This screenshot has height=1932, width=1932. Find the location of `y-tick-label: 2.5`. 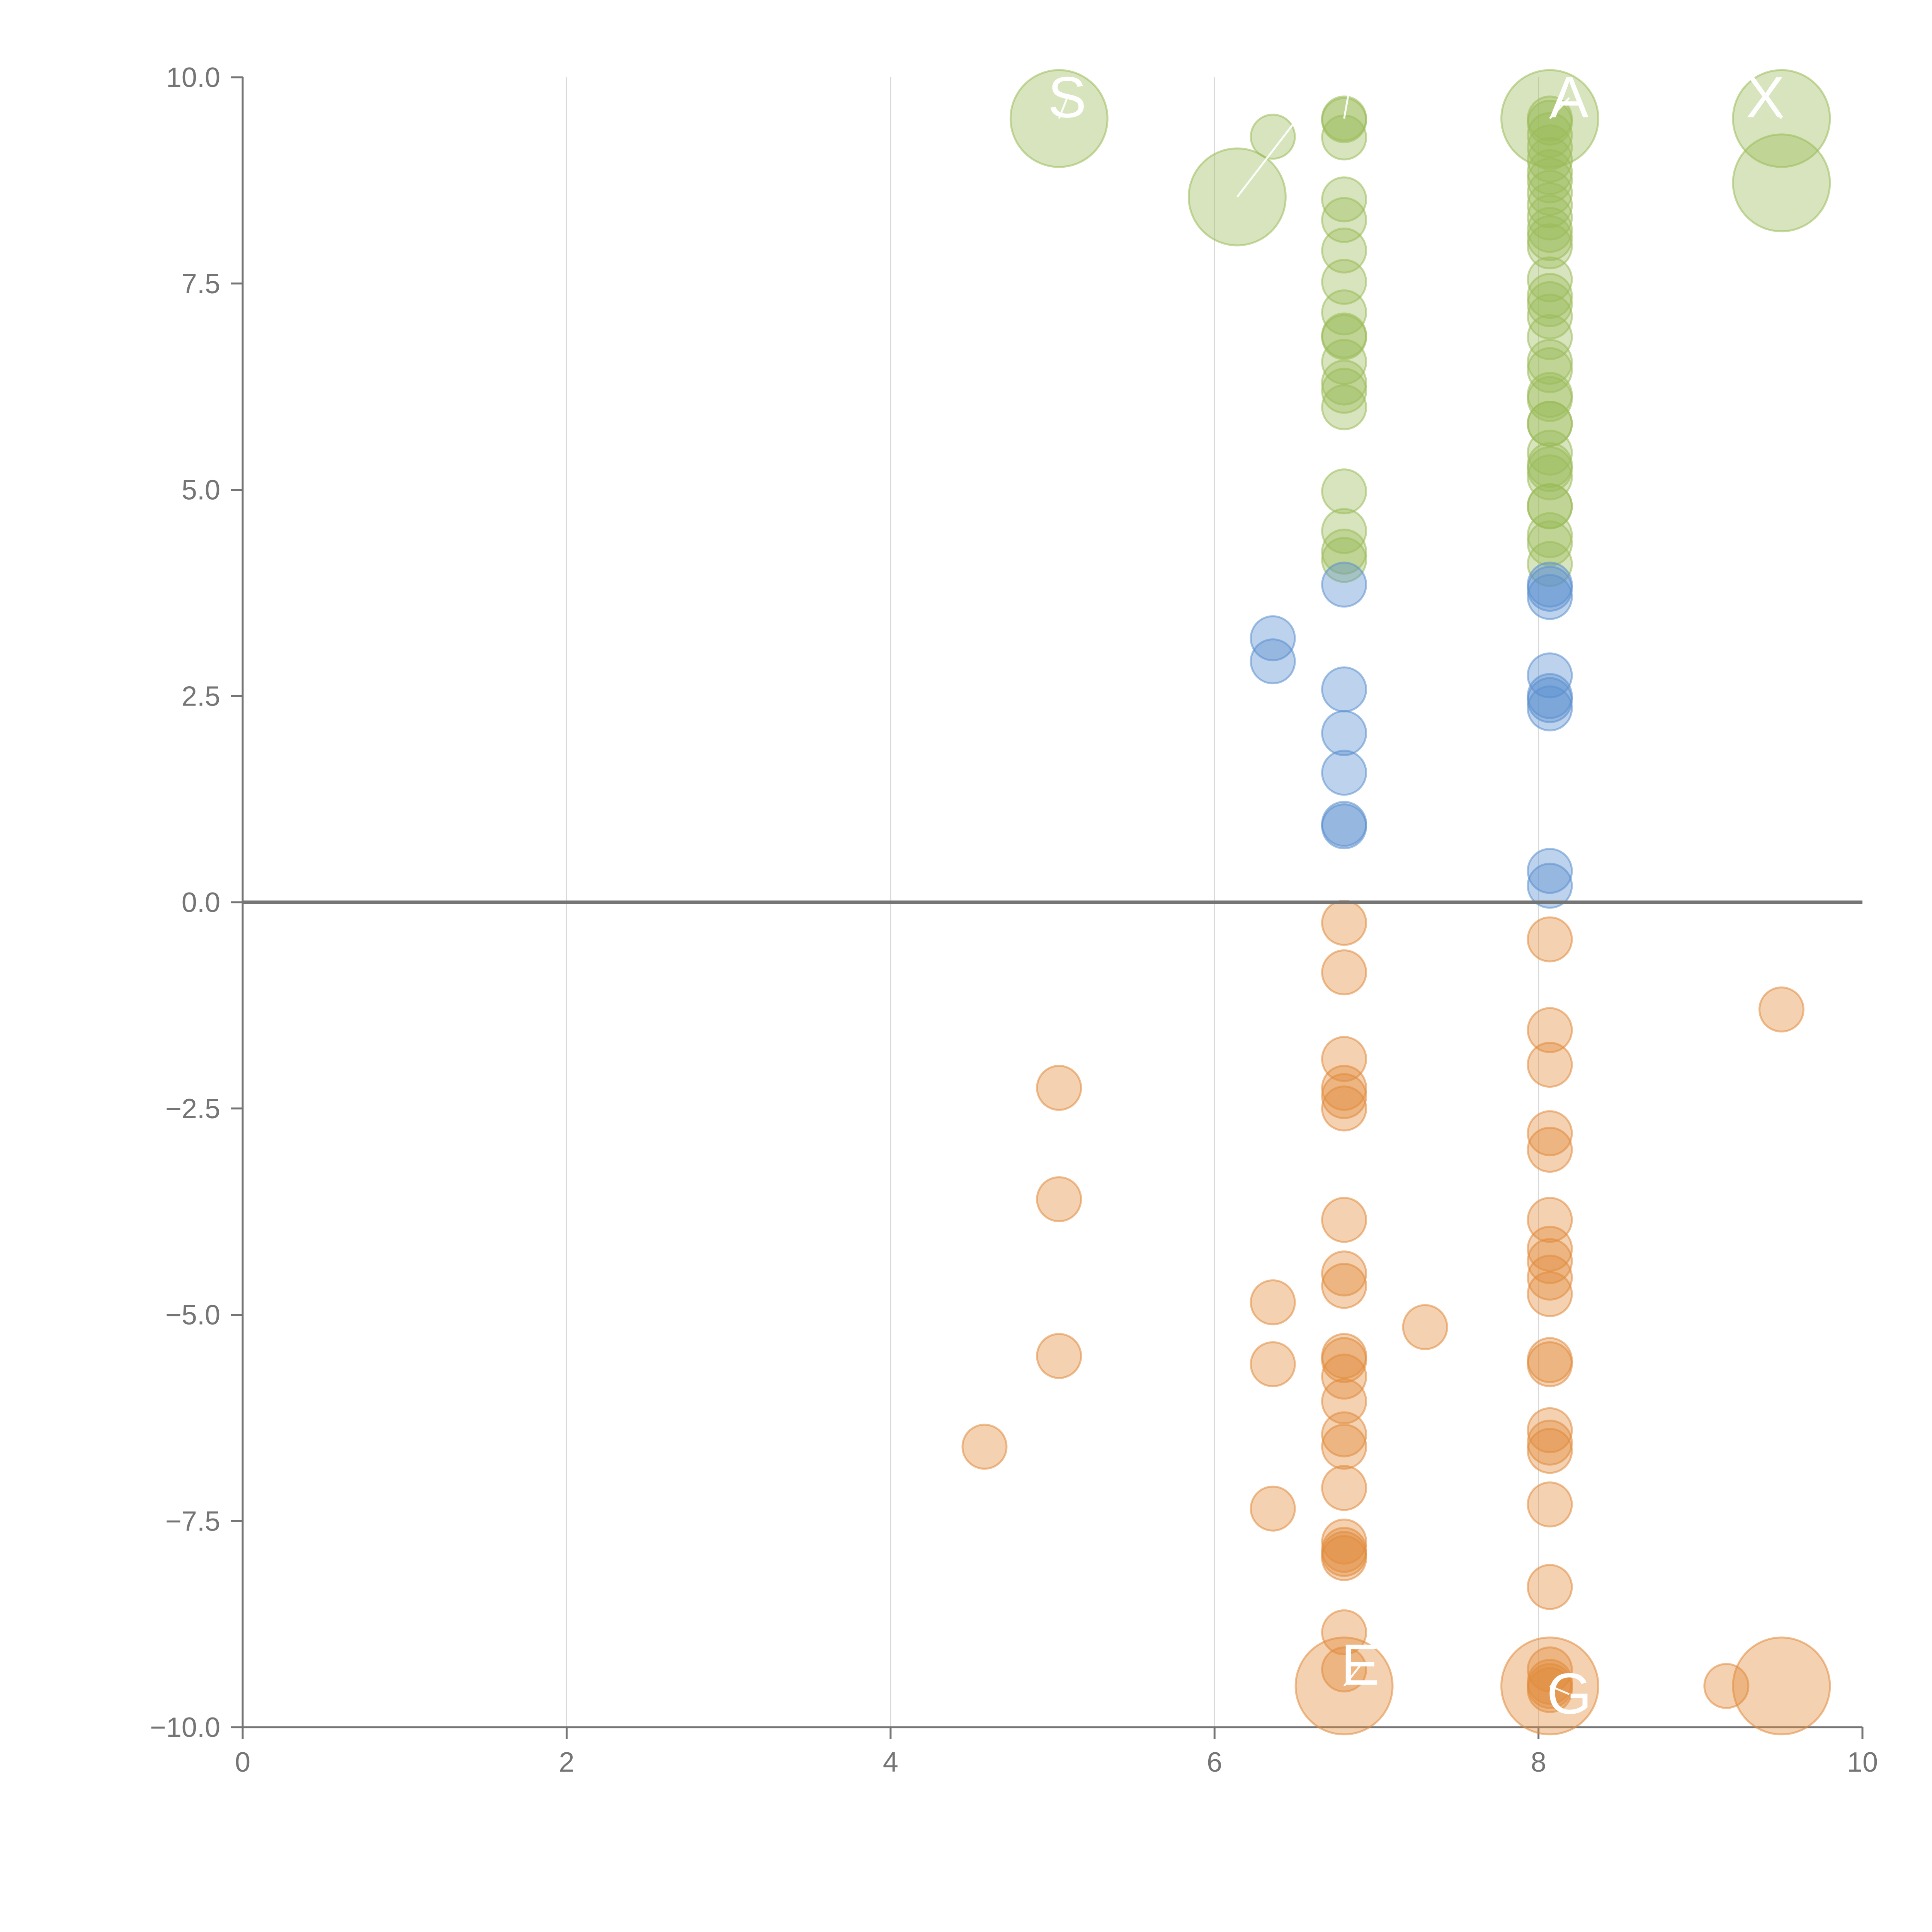

y-tick-label: 2.5 is located at coordinates (201, 696).